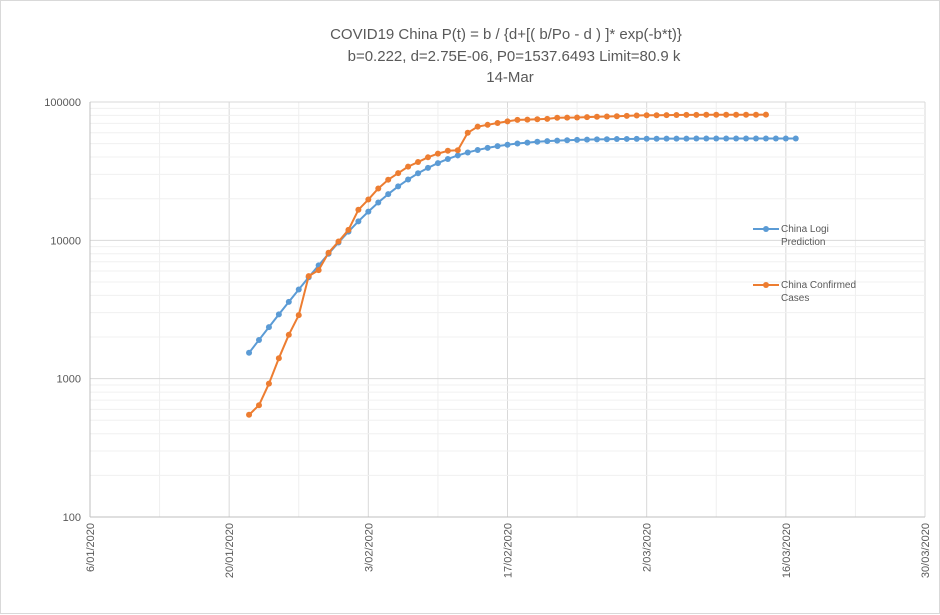 The width and height of the screenshot is (940, 615). I want to click on x-tick-label: 2/03/2020, so click(648, 547).